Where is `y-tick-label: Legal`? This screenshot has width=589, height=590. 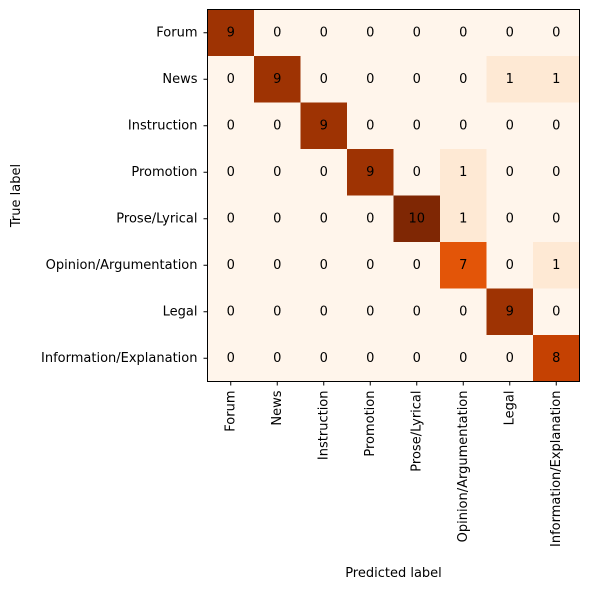 y-tick-label: Legal is located at coordinates (180, 311).